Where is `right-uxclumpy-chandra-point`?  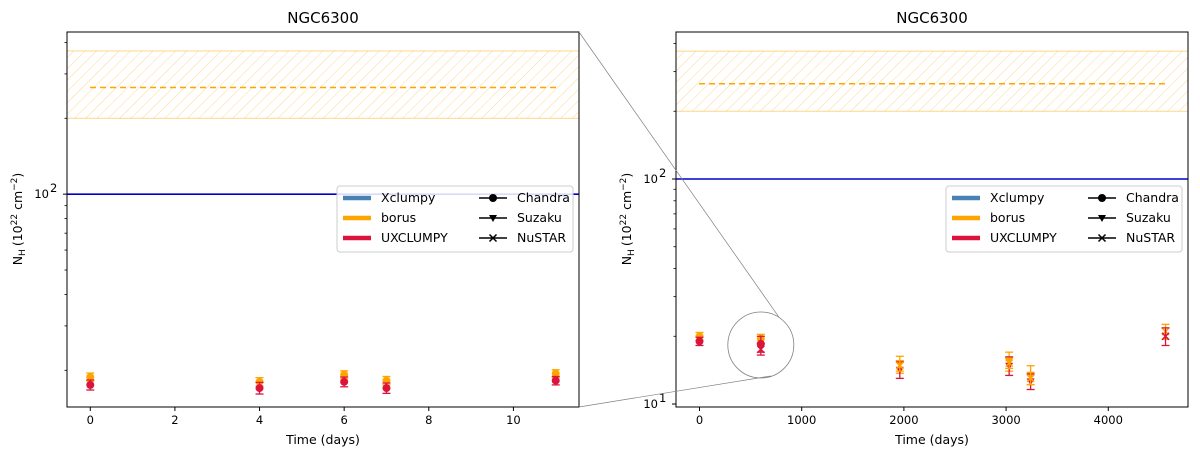 right-uxclumpy-chandra-point is located at coordinates (699, 341).